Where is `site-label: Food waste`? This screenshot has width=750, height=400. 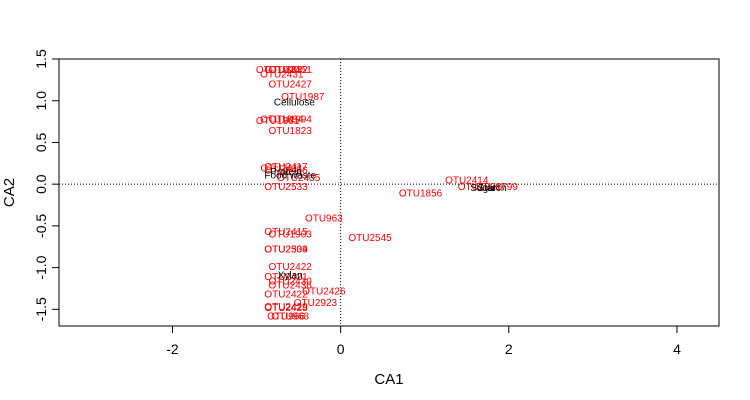 site-label: Food waste is located at coordinates (290, 175).